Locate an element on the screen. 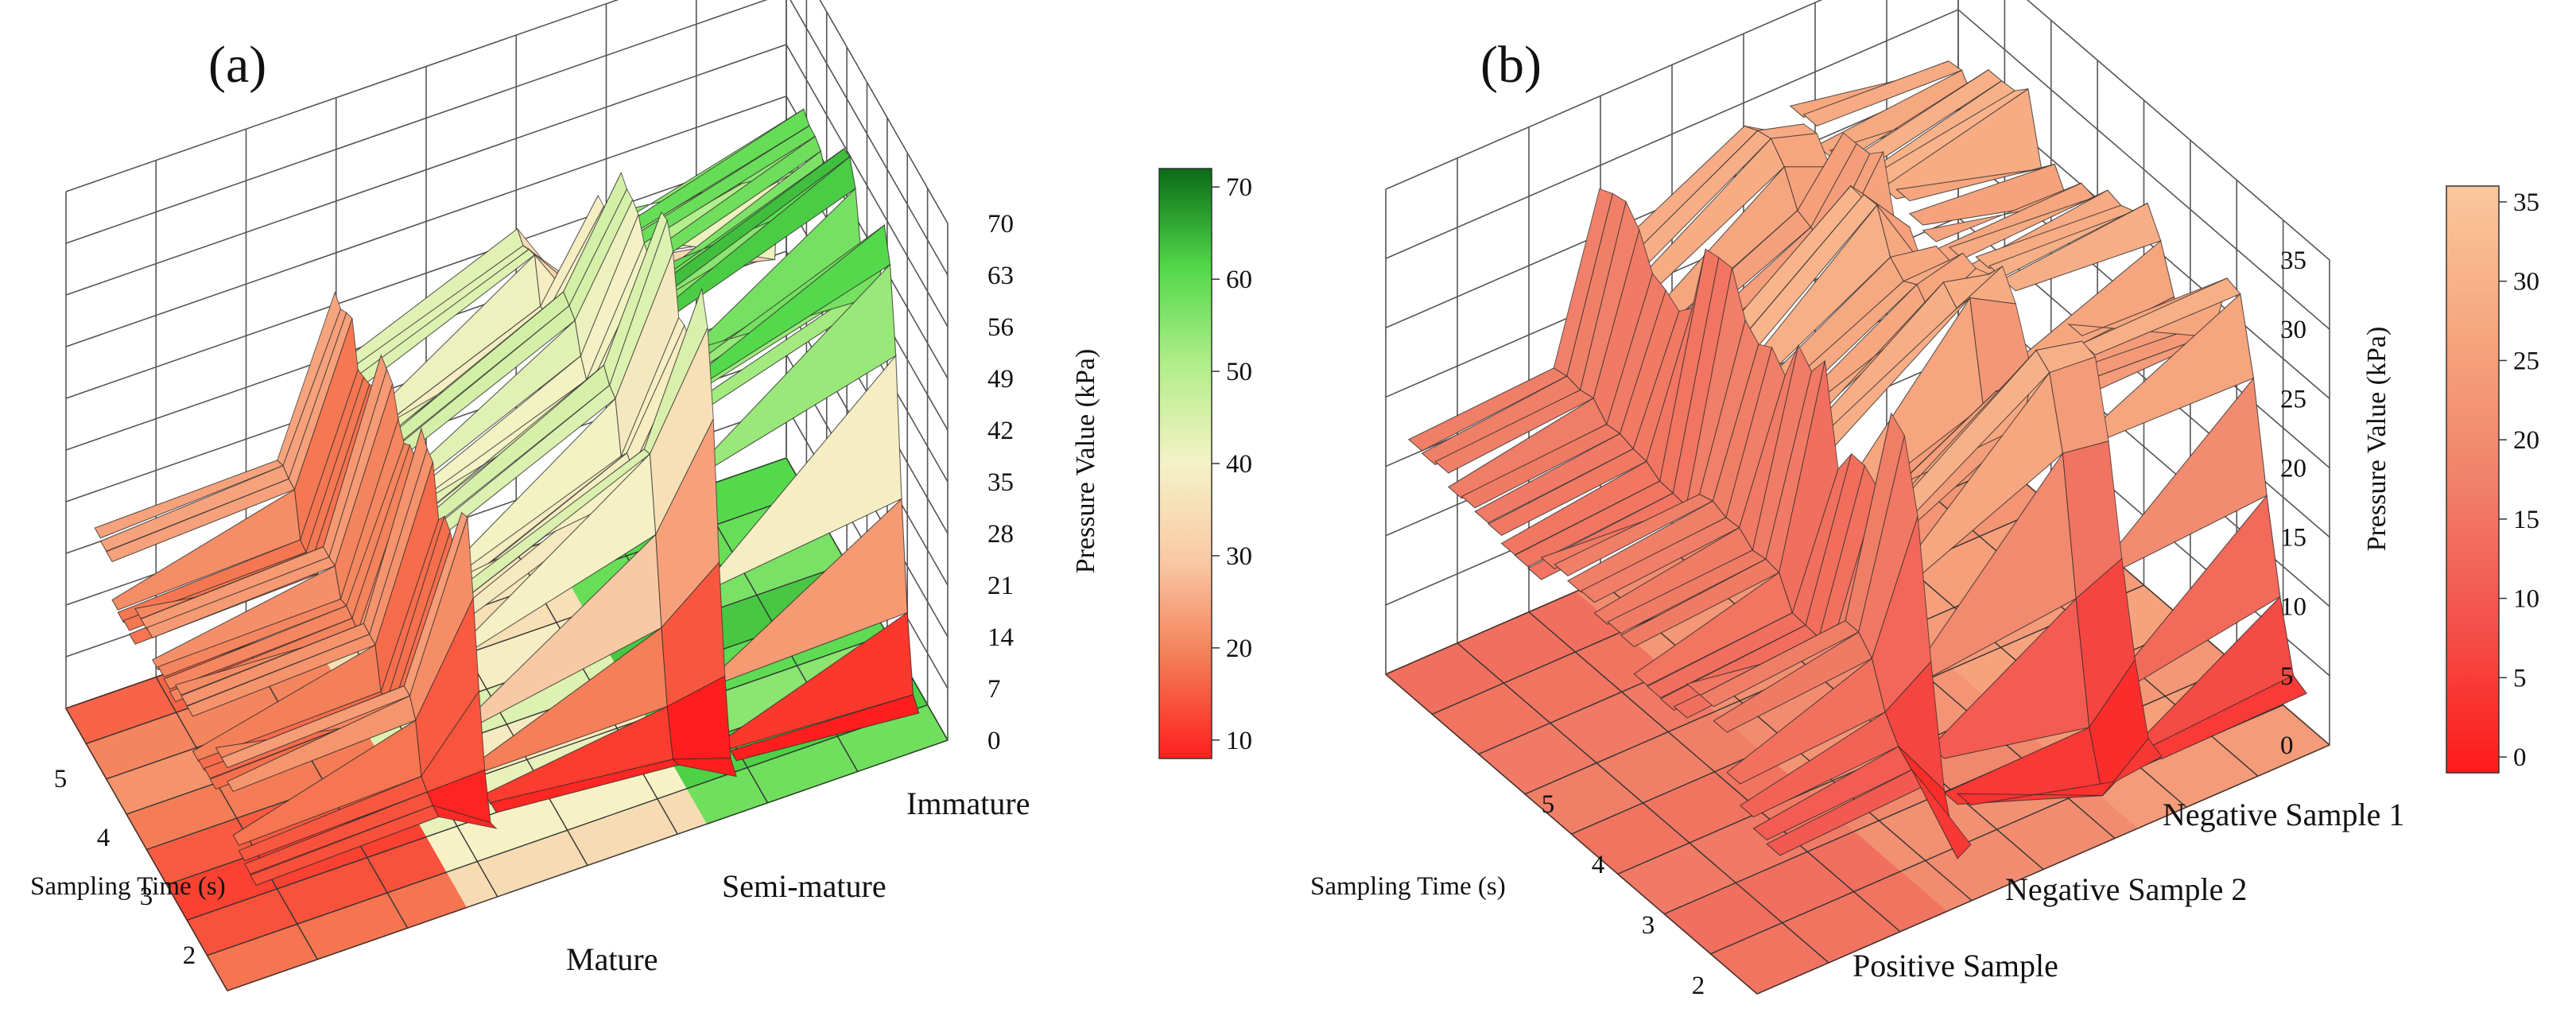 The height and width of the screenshot is (1032, 2576). colorbar-tick-label: 70 is located at coordinates (1239, 187).